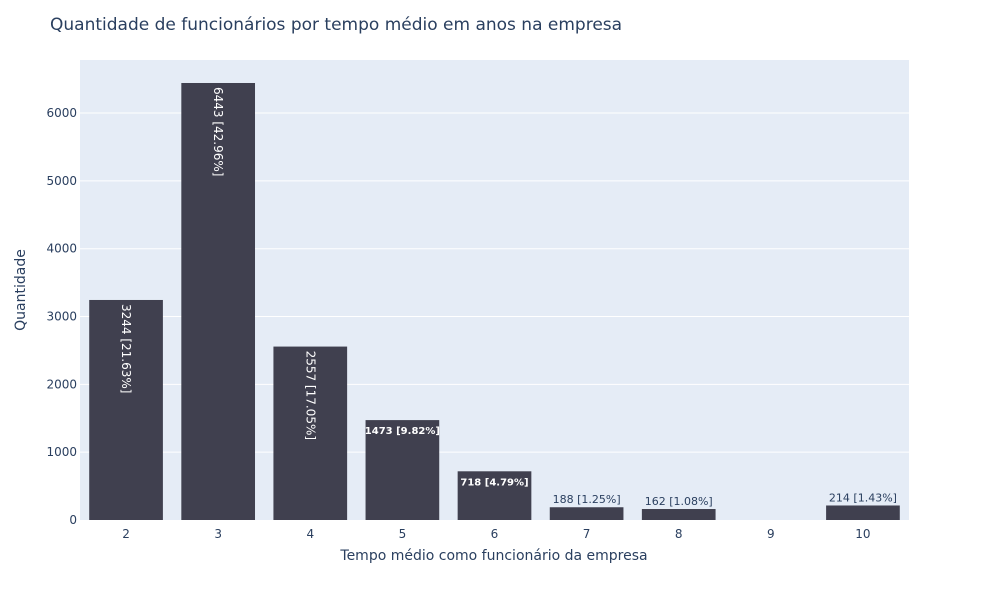  What do you see at coordinates (21, 290) in the screenshot?
I see `y-axis-title: Quantidade` at bounding box center [21, 290].